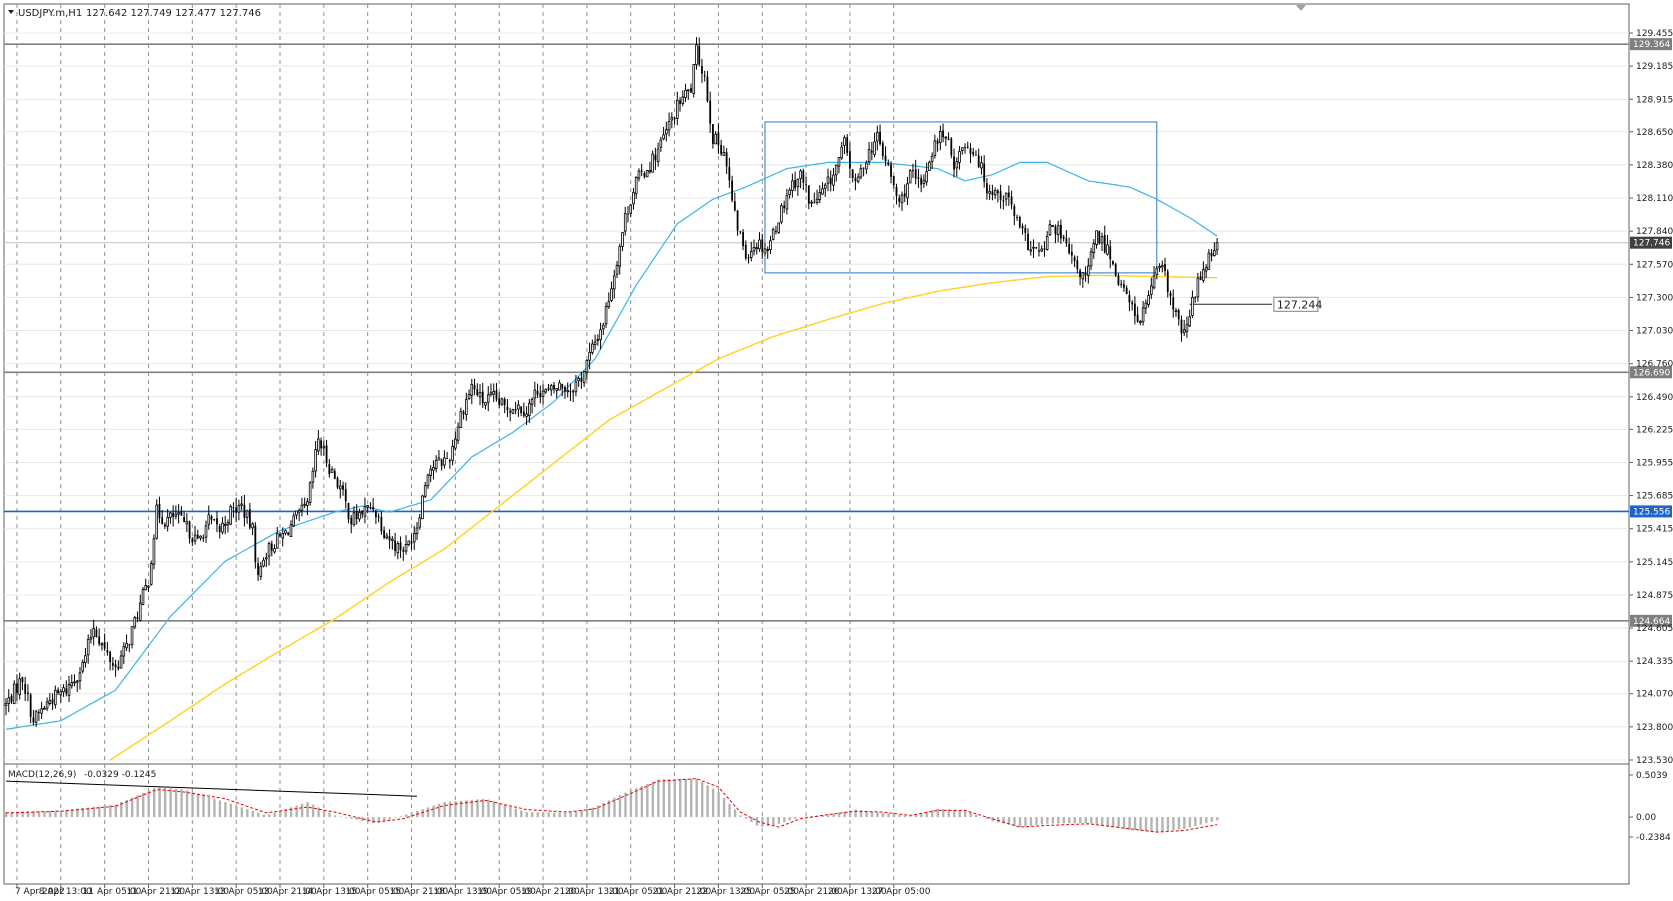  I want to click on symbol-dropdown-icon, so click(11, 12).